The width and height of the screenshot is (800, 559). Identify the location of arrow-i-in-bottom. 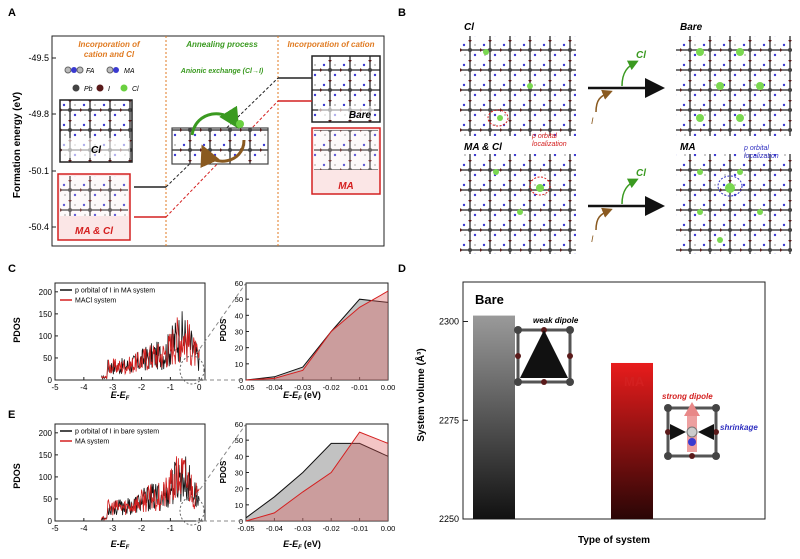
(604, 219).